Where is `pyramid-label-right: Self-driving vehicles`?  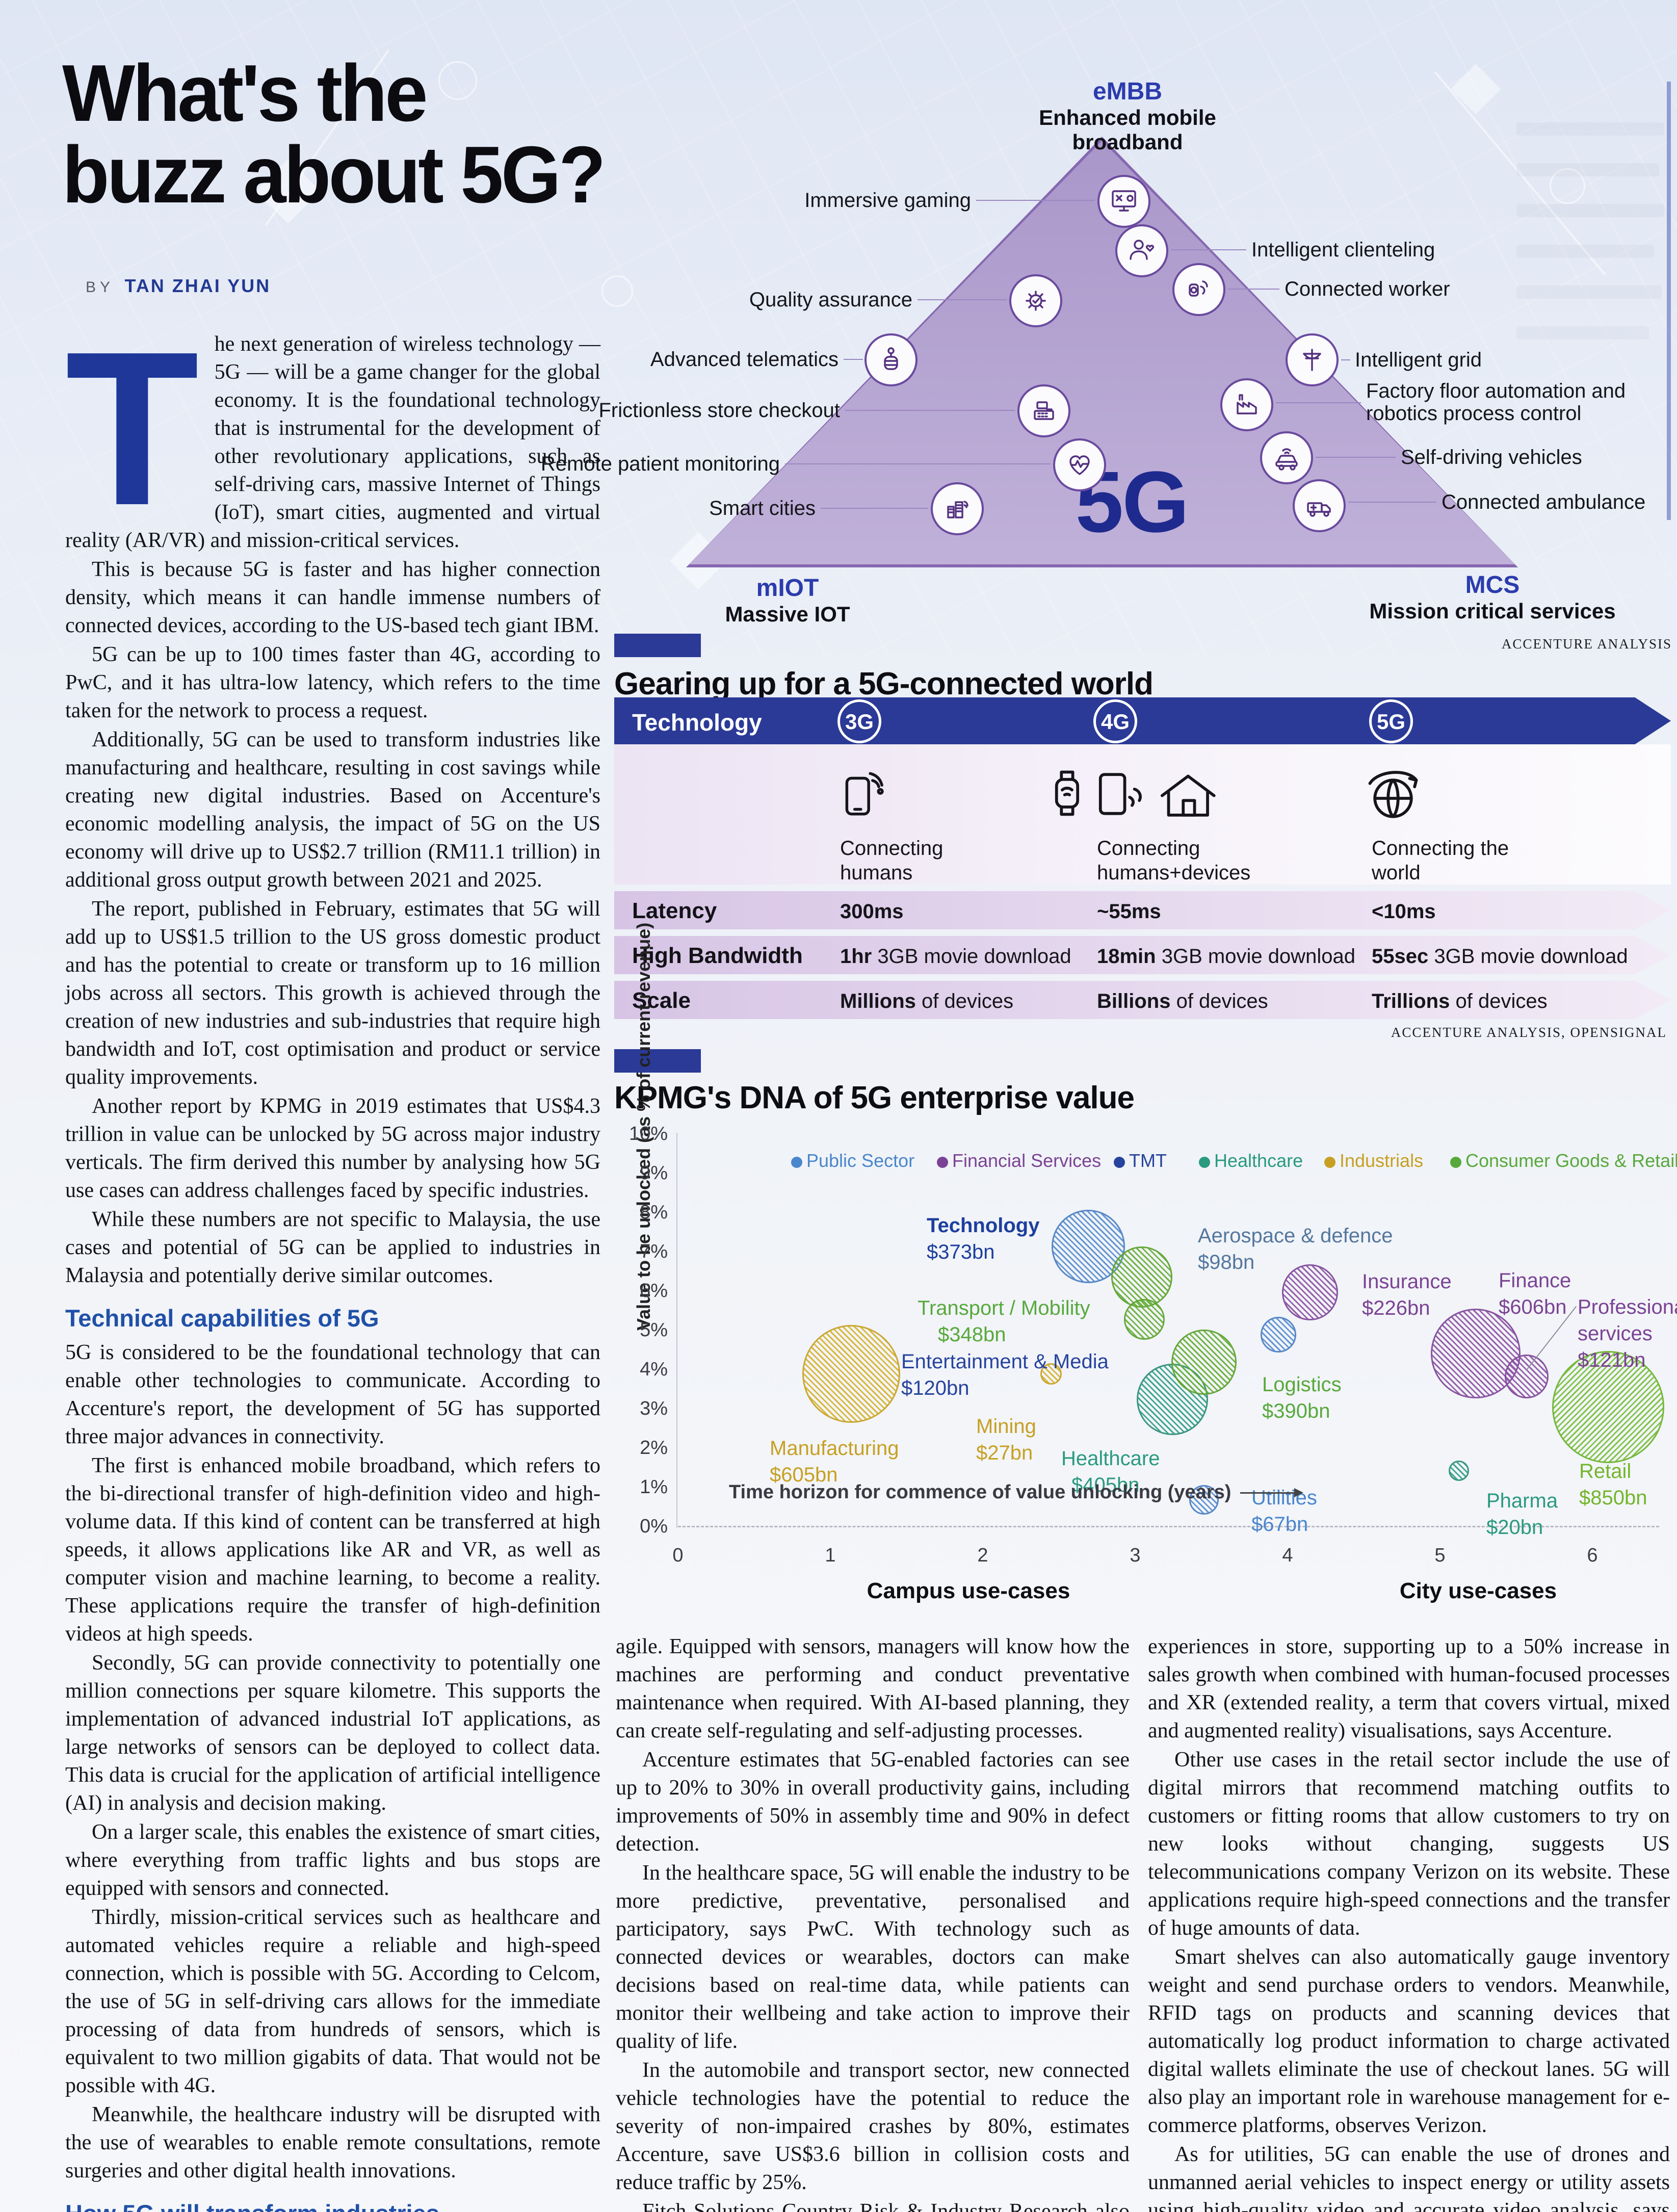
pyramid-label-right: Self-driving vehicles is located at coordinates (1491, 458).